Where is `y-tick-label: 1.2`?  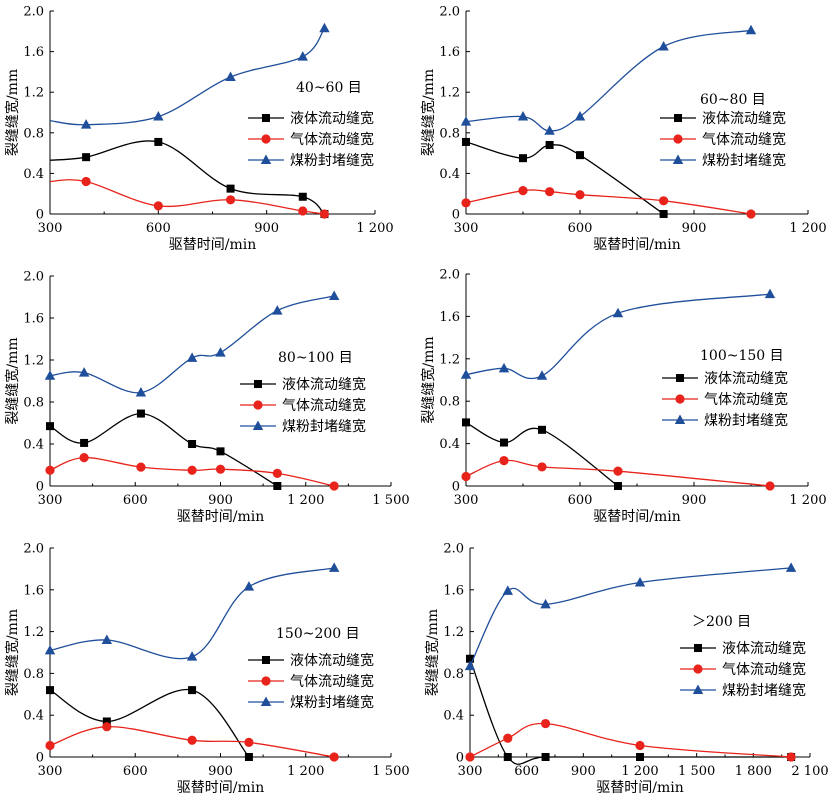 y-tick-label: 1.2 is located at coordinates (33, 361).